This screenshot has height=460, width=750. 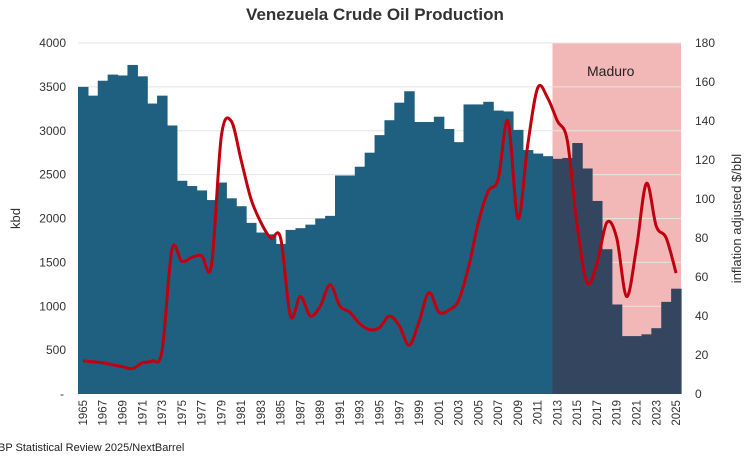 I want to click on production-bar-1987, so click(x=300, y=311).